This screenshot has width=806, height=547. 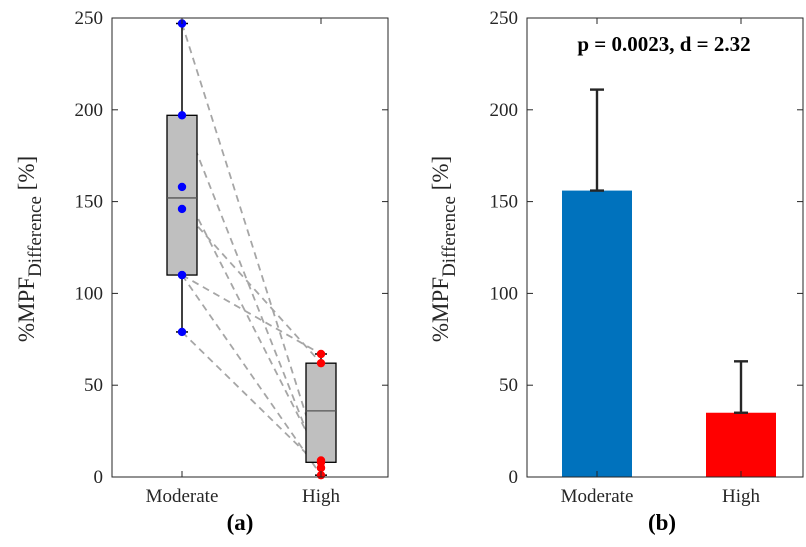 I want to click on stats-annotation: p = 0.0023, d = 2.32, so click(x=663, y=44).